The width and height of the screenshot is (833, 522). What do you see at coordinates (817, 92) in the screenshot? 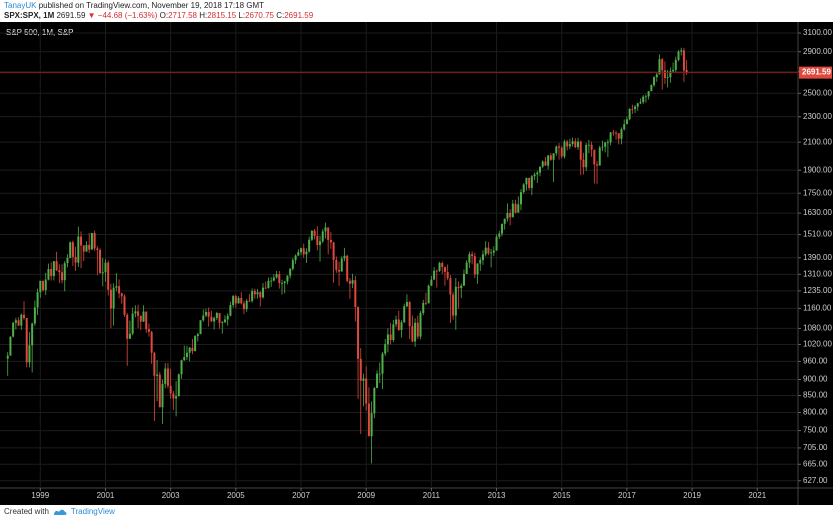
I see `y-tick-label: 2500.00` at bounding box center [817, 92].